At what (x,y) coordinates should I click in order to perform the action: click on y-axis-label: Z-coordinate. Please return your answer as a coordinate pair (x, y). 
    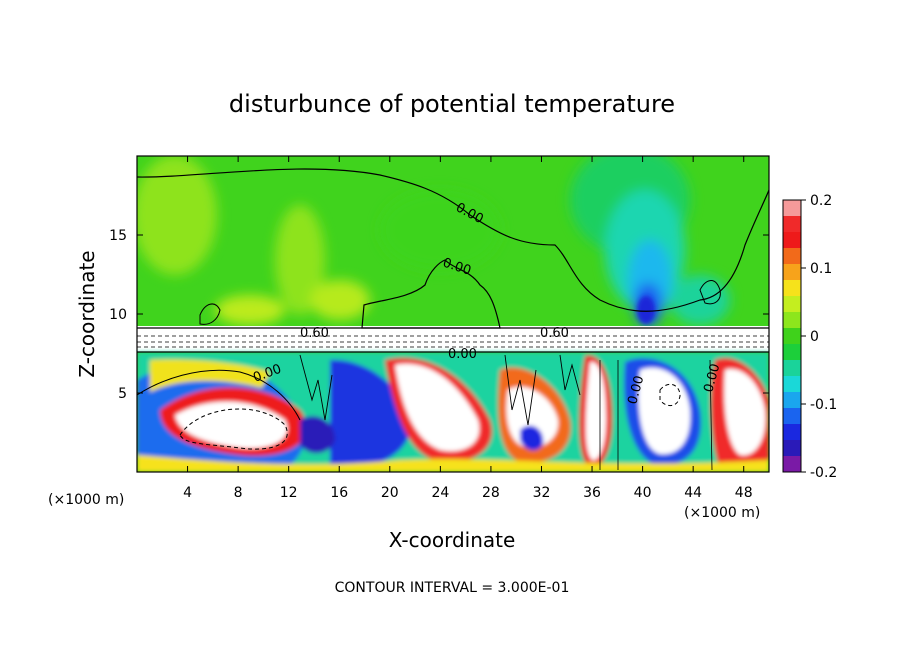
    Looking at the image, I should click on (87, 313).